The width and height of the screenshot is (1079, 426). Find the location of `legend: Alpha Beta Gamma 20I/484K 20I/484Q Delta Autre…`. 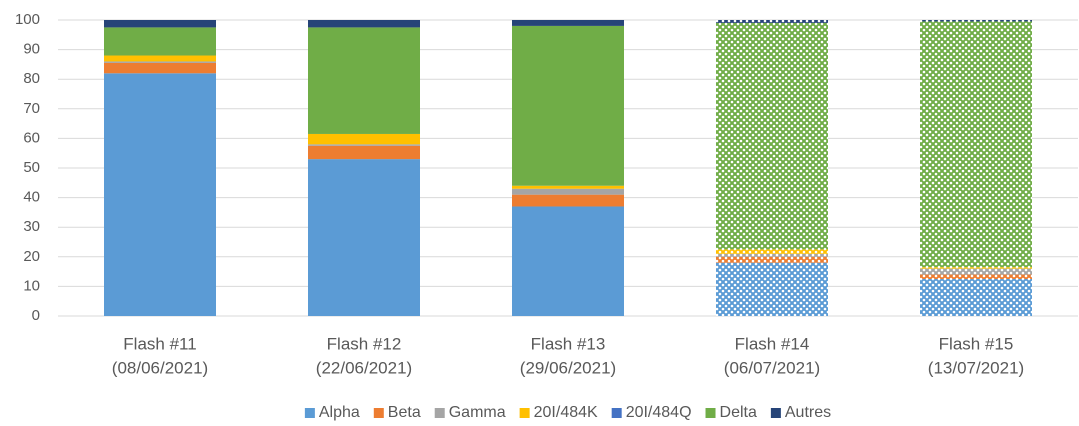

legend: Alpha Beta Gamma 20I/484K 20I/484Q Delta Autre… is located at coordinates (567, 412).